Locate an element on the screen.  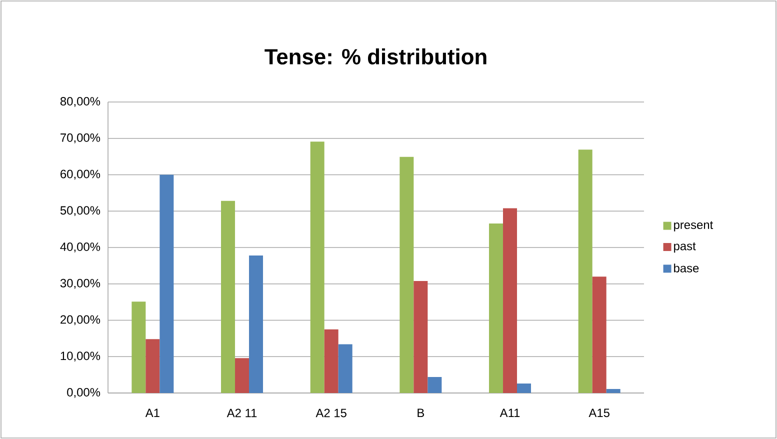
x-tick-label: B is located at coordinates (421, 412).